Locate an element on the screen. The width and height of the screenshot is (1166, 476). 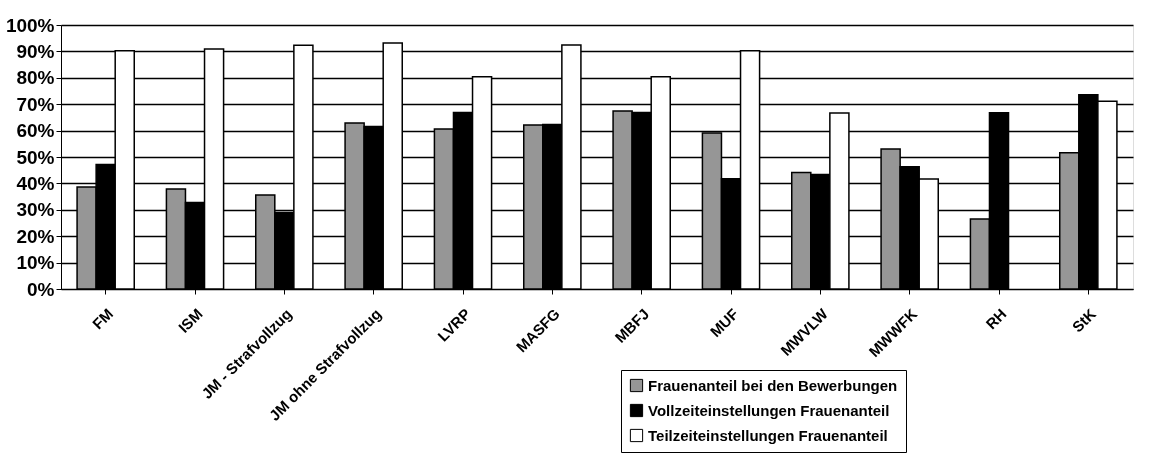
y-tick-label: 100% is located at coordinates (30, 25).